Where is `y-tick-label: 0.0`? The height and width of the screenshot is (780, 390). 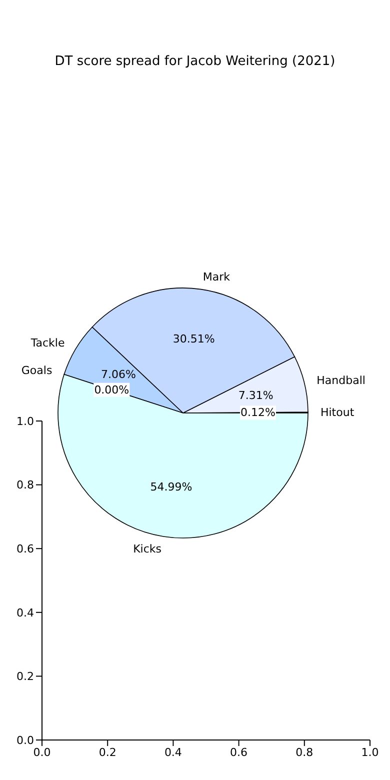 y-tick-label: 0.0 is located at coordinates (25, 740).